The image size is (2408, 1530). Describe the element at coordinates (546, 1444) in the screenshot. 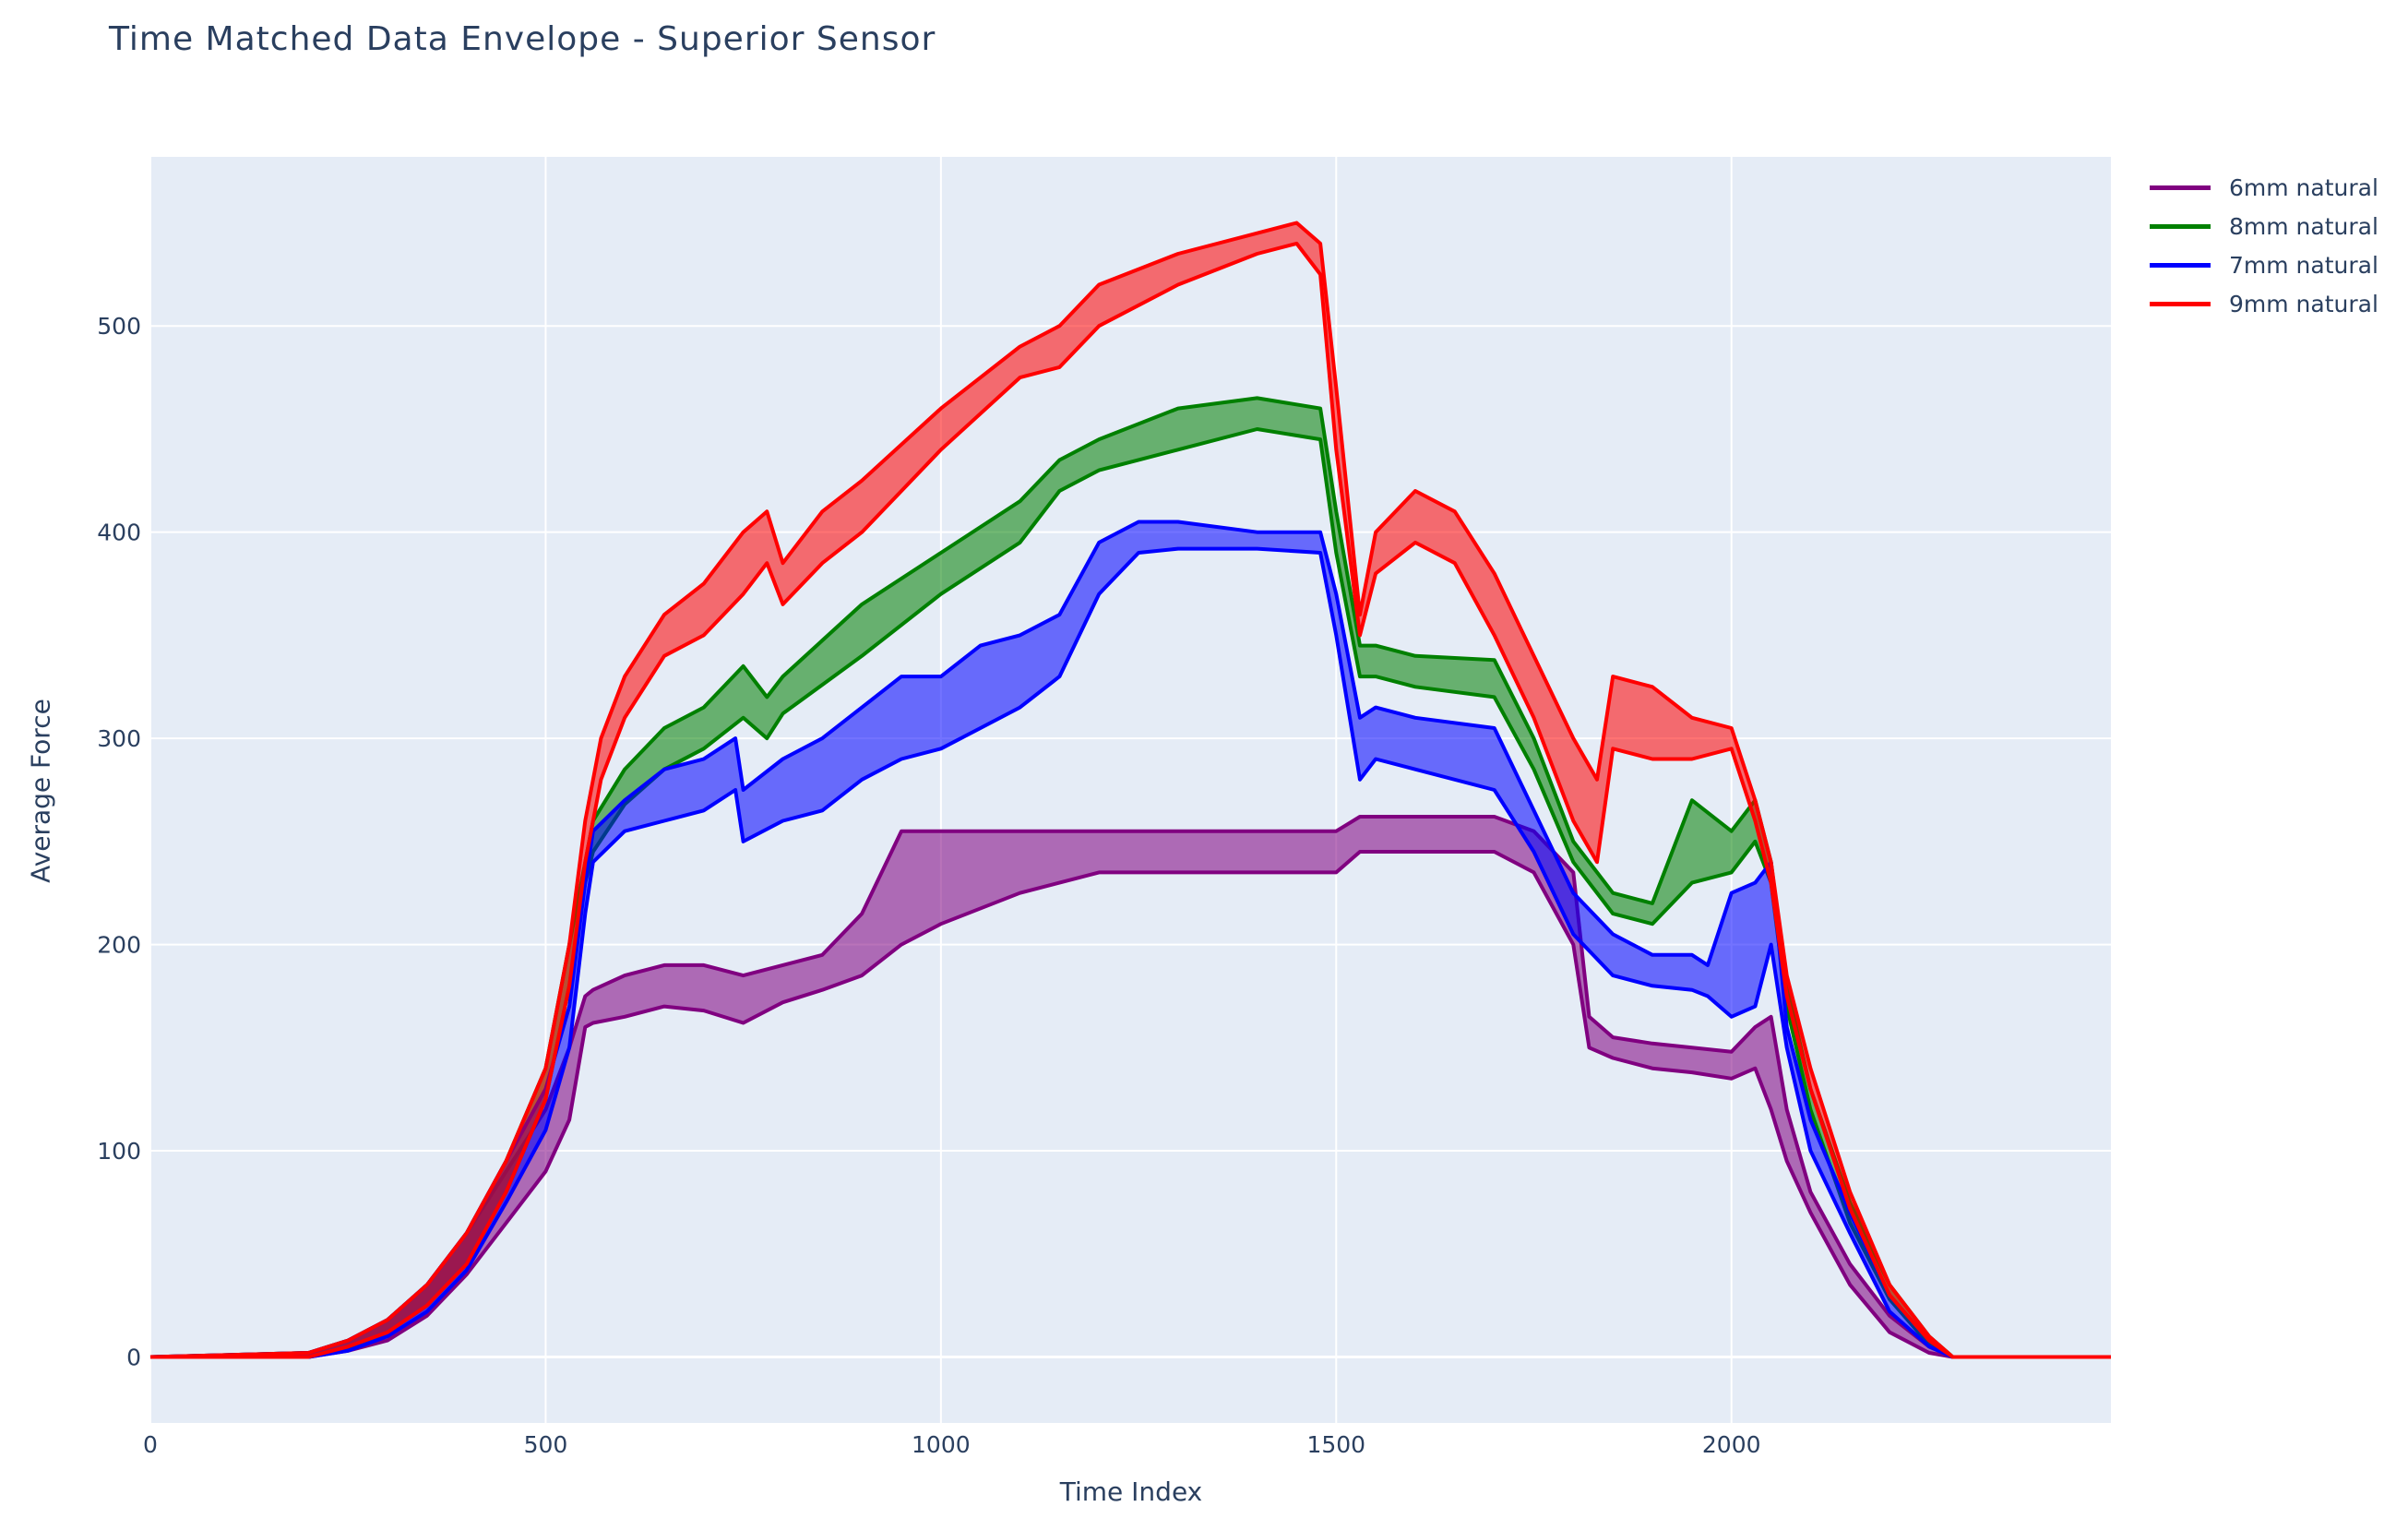

I see `x-tick-label-500: 500` at that location.